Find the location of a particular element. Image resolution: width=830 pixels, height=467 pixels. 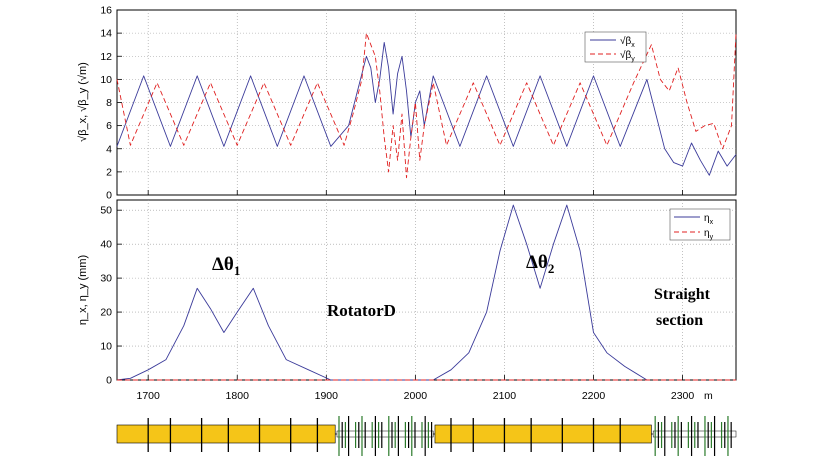

bottom-y-ticks: 0 10 20 30 40 50 is located at coordinates (111, 296).